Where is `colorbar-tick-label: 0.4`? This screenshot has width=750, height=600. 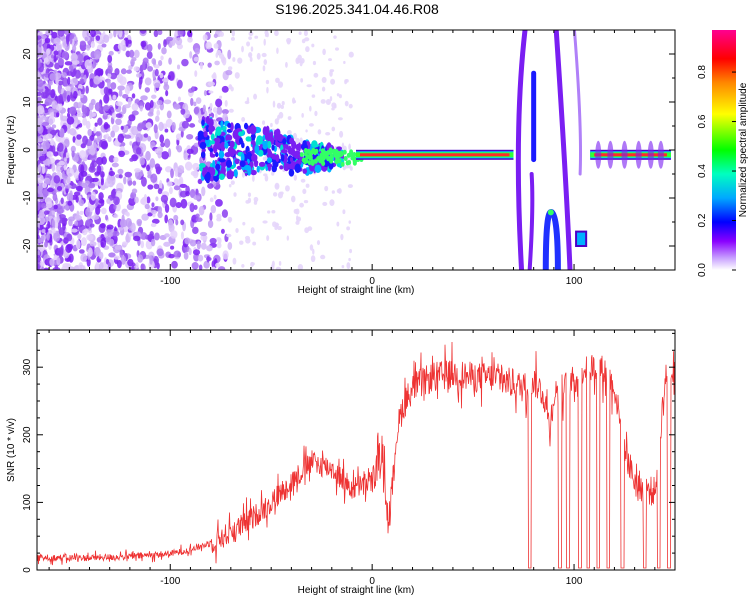
colorbar-tick-label: 0.4 is located at coordinates (702, 171).